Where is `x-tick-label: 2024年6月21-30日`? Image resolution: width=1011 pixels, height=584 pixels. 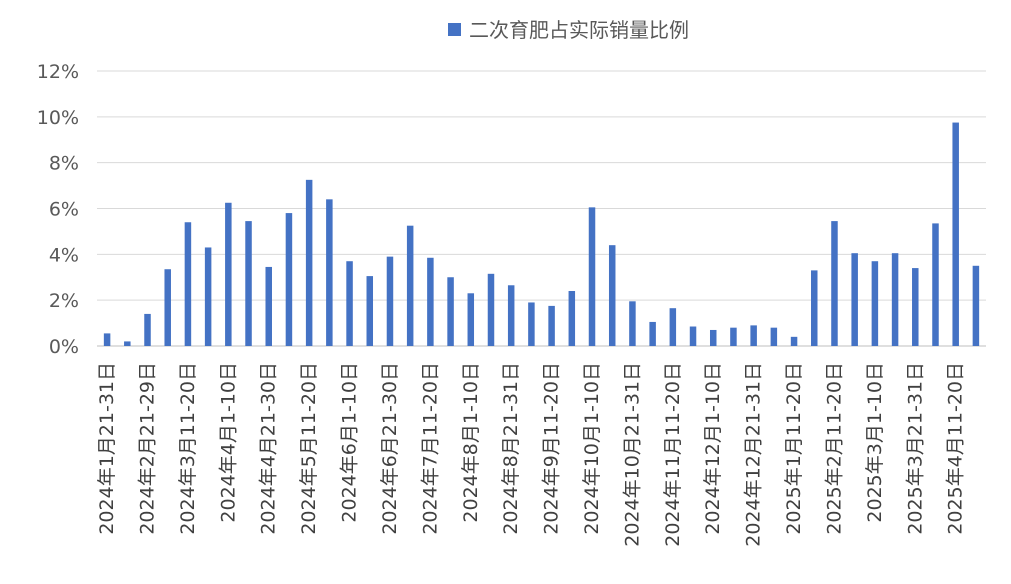
x-tick-label: 2024年6月21-30日 is located at coordinates (390, 448).